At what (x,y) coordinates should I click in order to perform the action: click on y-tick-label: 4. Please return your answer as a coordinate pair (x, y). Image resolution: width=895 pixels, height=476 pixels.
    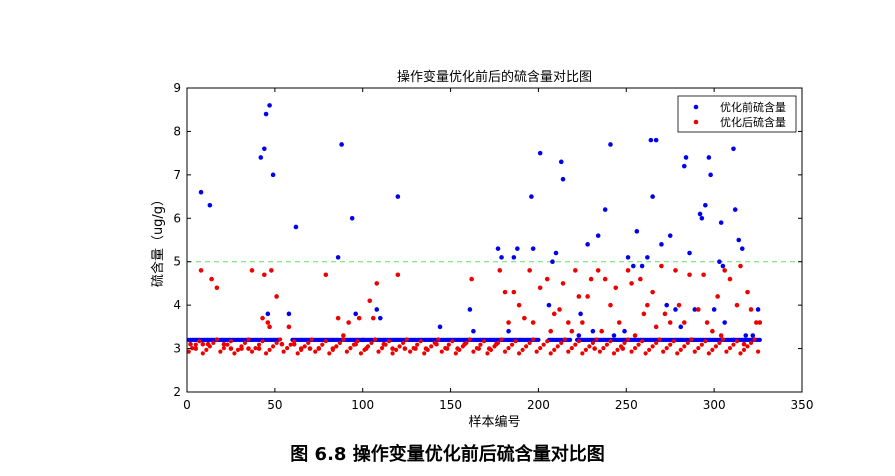
    Looking at the image, I should click on (177, 305).